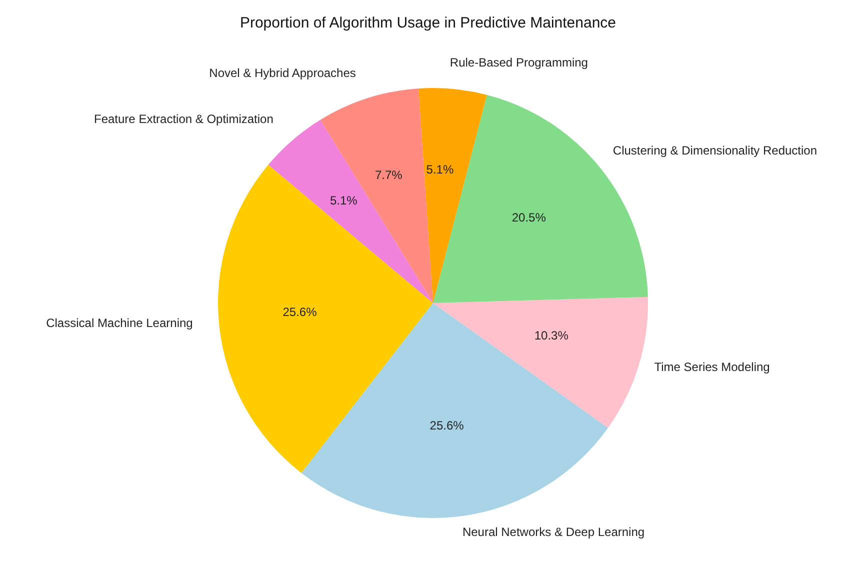  Describe the element at coordinates (184, 119) in the screenshot. I see `slice-label: Feature Extraction & Optimization` at that location.